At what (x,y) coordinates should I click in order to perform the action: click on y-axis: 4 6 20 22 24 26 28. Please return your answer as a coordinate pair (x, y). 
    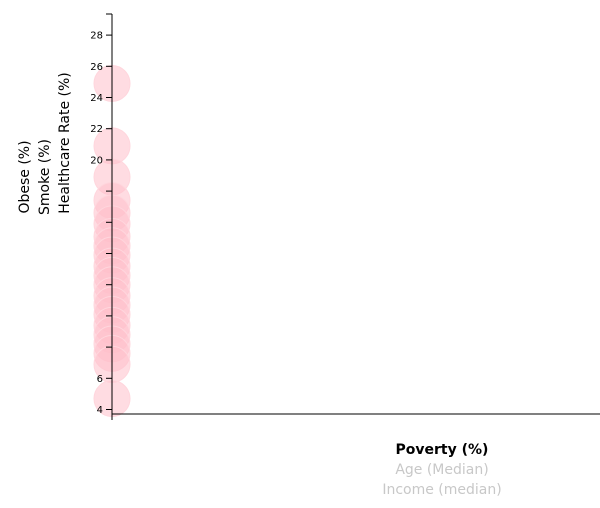
    Looking at the image, I should click on (101, 216).